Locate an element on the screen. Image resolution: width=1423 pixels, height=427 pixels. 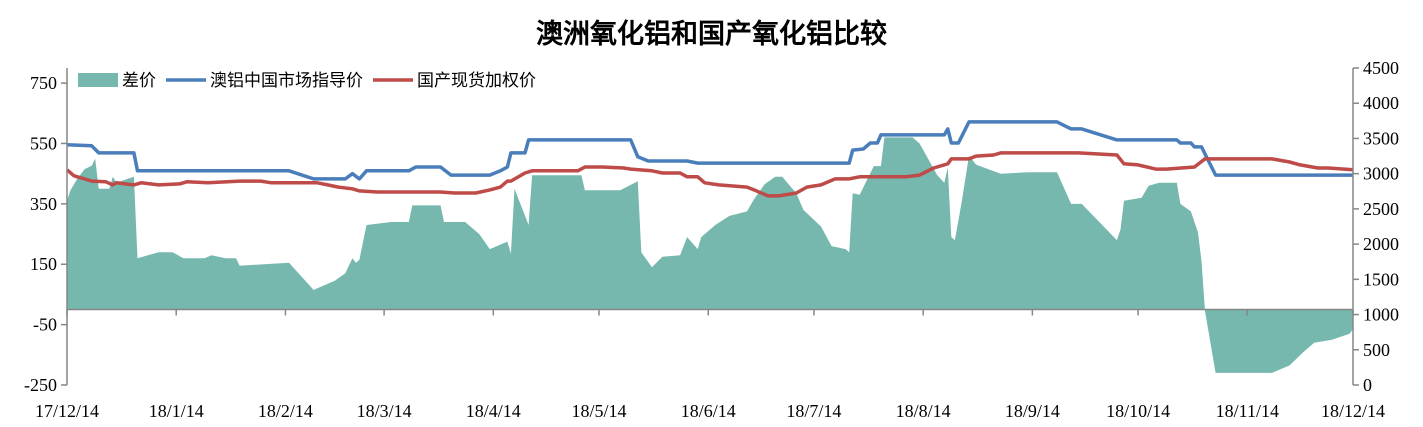
right-tick-label: 1000 is located at coordinates (1381, 315).